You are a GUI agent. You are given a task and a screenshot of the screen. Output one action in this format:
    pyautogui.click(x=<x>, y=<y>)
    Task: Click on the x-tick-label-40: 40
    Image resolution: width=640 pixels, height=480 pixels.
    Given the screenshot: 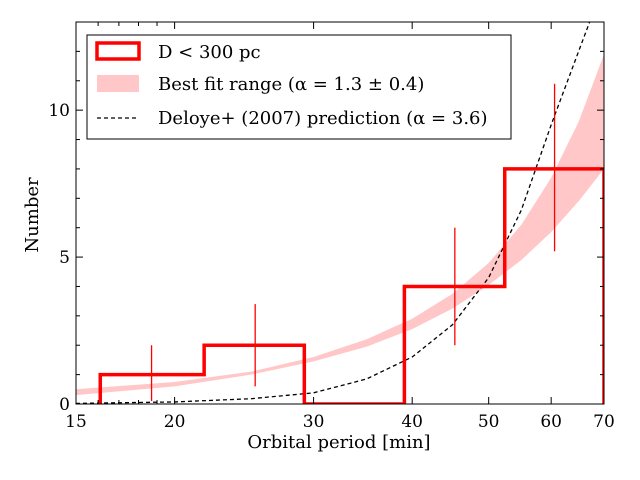 What is the action you would take?
    pyautogui.click(x=412, y=422)
    